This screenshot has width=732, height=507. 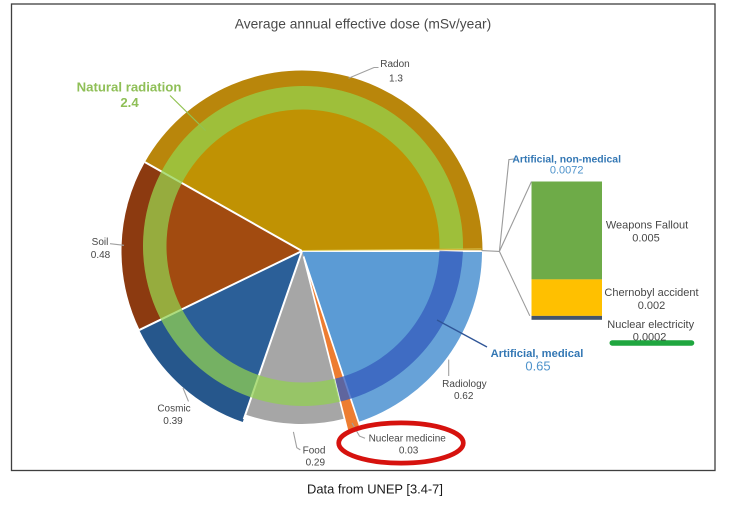 I want to click on svg-text: Radon, so click(x=394, y=64).